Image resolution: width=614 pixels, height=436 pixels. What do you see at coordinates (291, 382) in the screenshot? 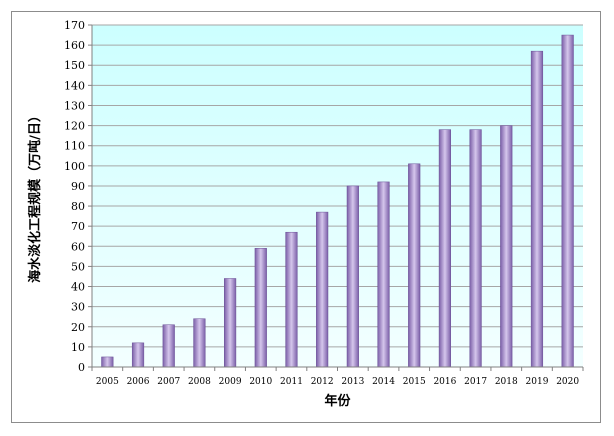
I see `x-tick-label: 2011` at bounding box center [291, 382].